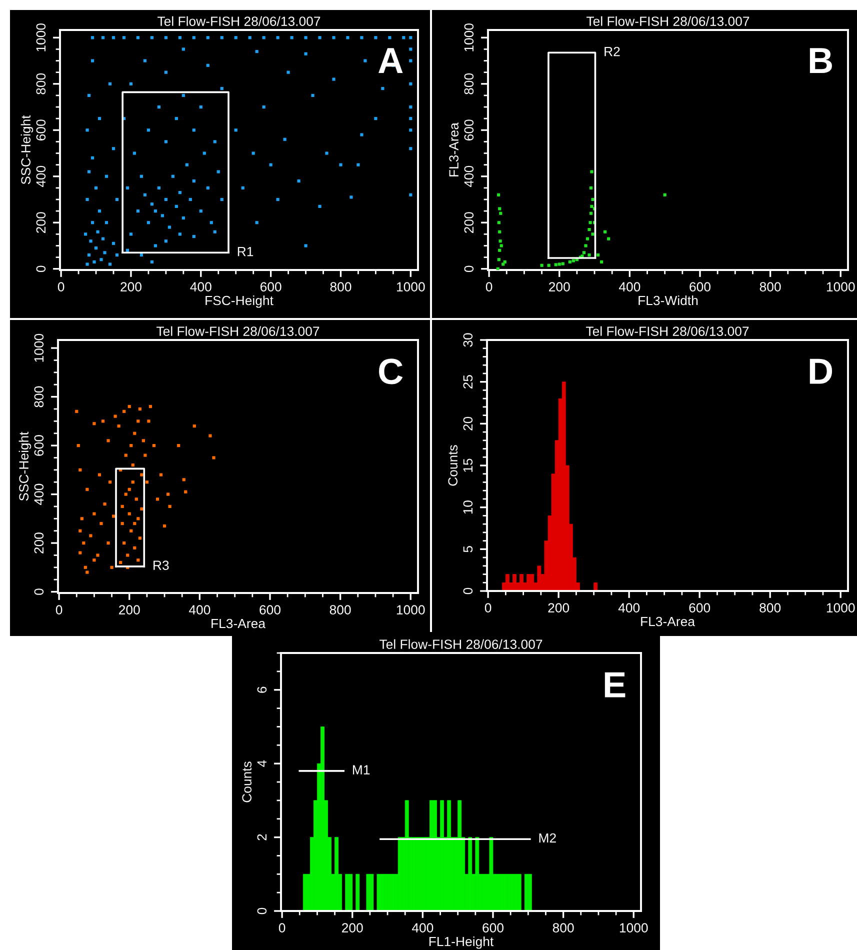 The image size is (857, 950). What do you see at coordinates (612, 51) in the screenshot?
I see `annotation: R2` at bounding box center [612, 51].